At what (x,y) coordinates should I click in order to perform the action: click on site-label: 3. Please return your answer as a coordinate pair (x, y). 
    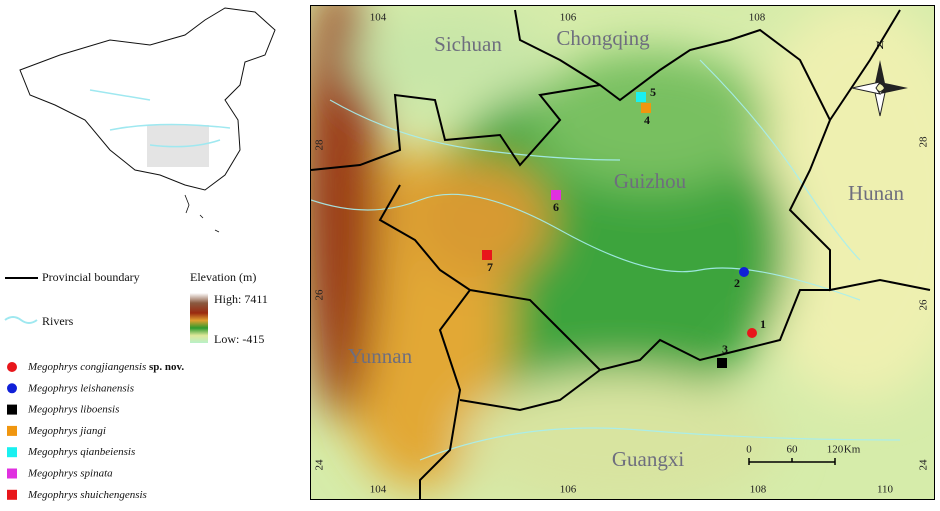
    Looking at the image, I should click on (725, 349).